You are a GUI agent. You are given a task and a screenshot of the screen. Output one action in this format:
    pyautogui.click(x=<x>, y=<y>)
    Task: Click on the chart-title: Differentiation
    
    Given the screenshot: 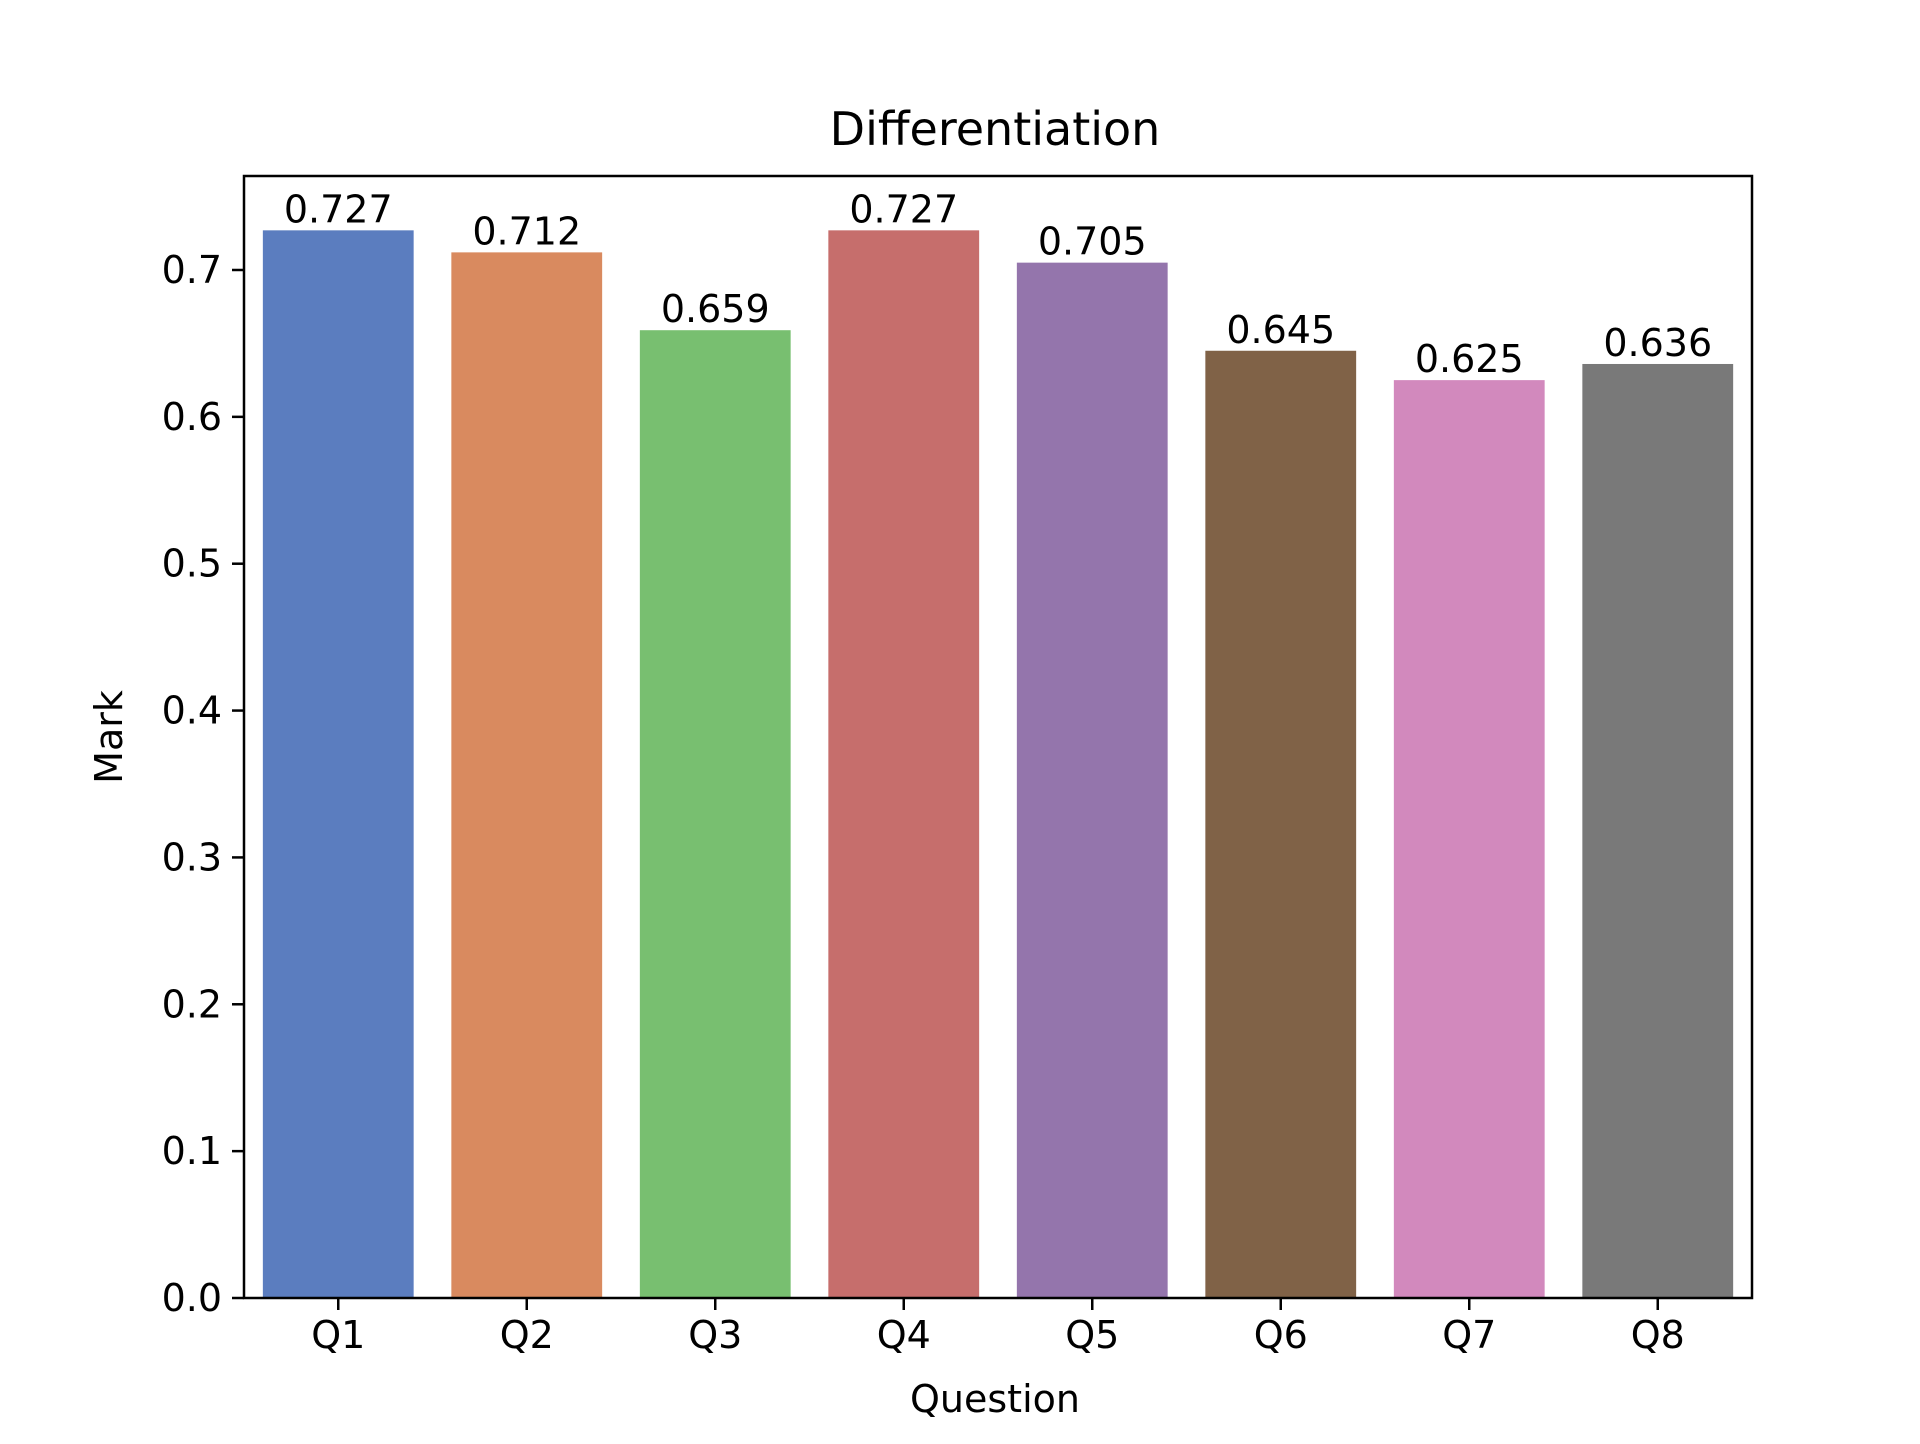 What is the action you would take?
    pyautogui.click(x=995, y=129)
    